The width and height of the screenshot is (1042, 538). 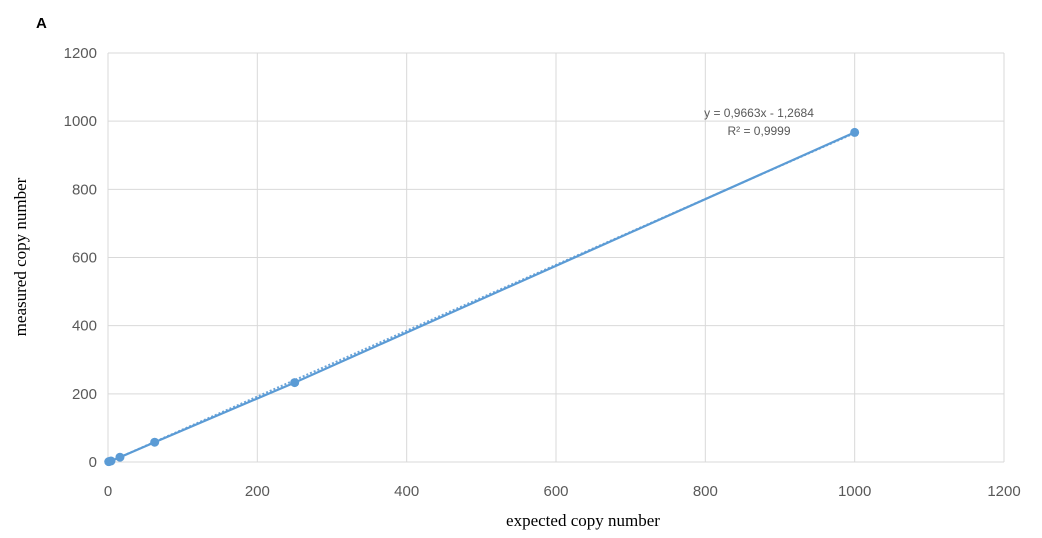 I want to click on y-axis-ticks: 0 200 400 600 800 1000 1200, so click(x=80, y=258).